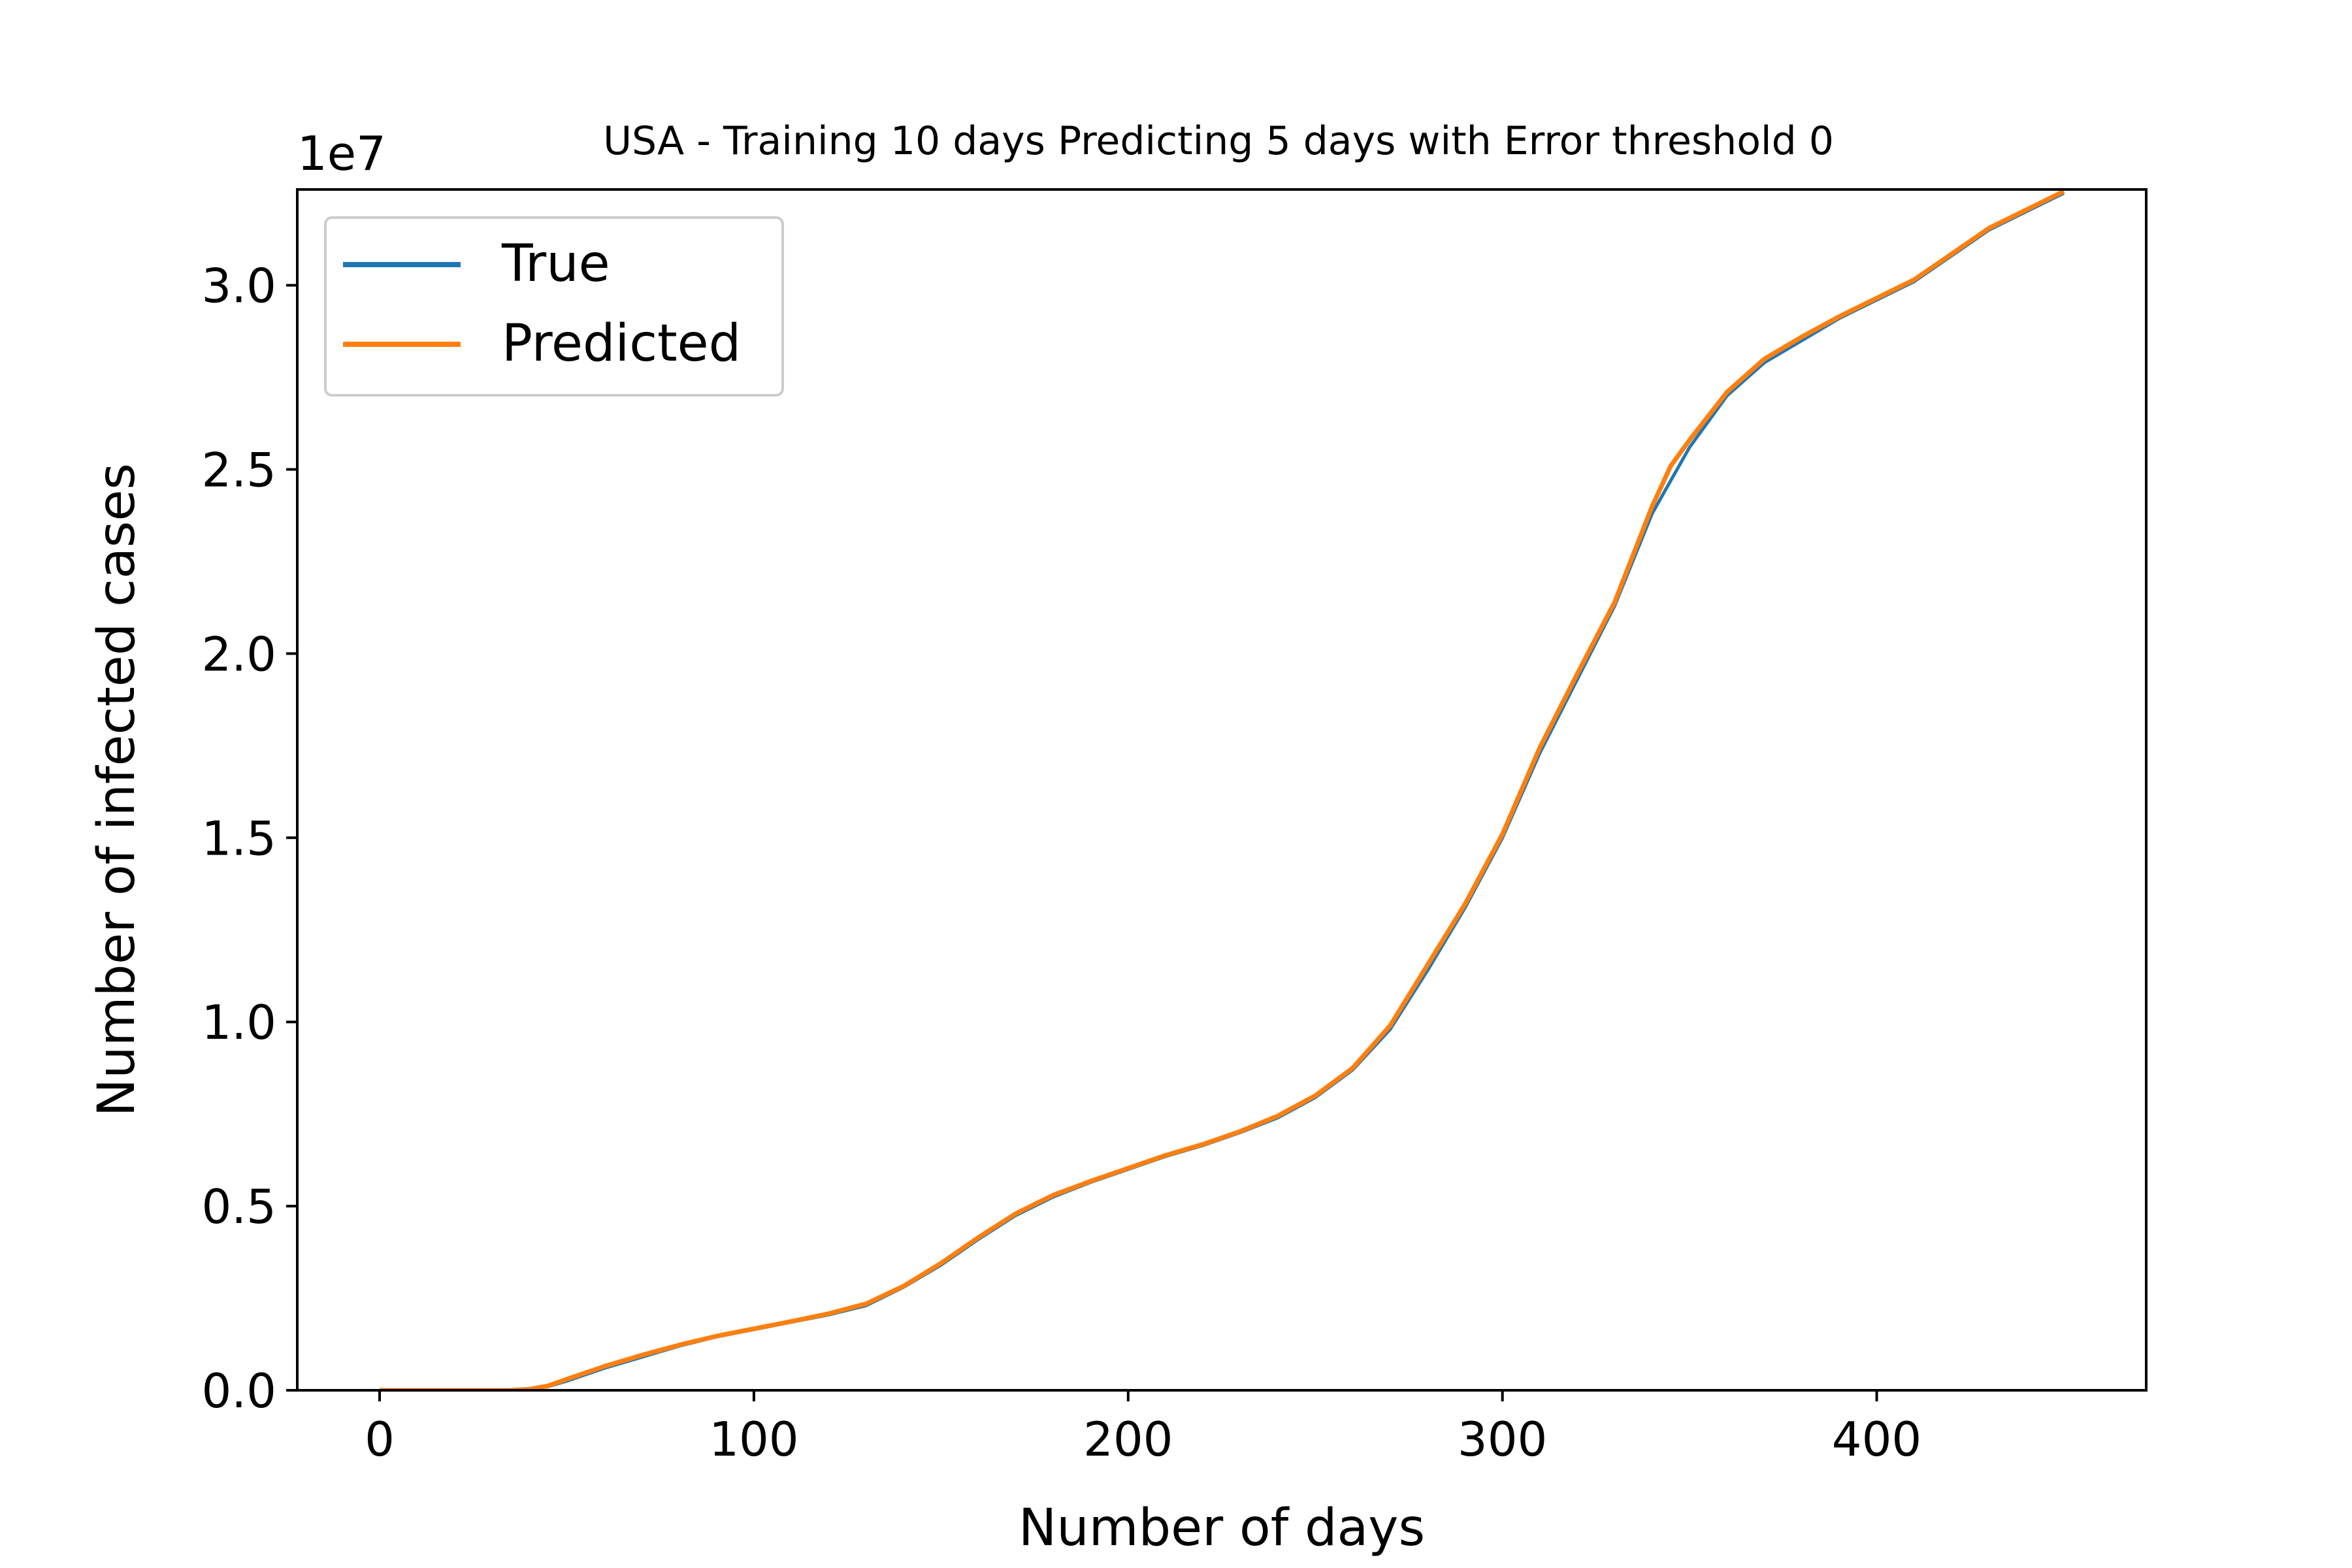  Describe the element at coordinates (621, 343) in the screenshot. I see `legend-label-predicted: Predicted` at that location.